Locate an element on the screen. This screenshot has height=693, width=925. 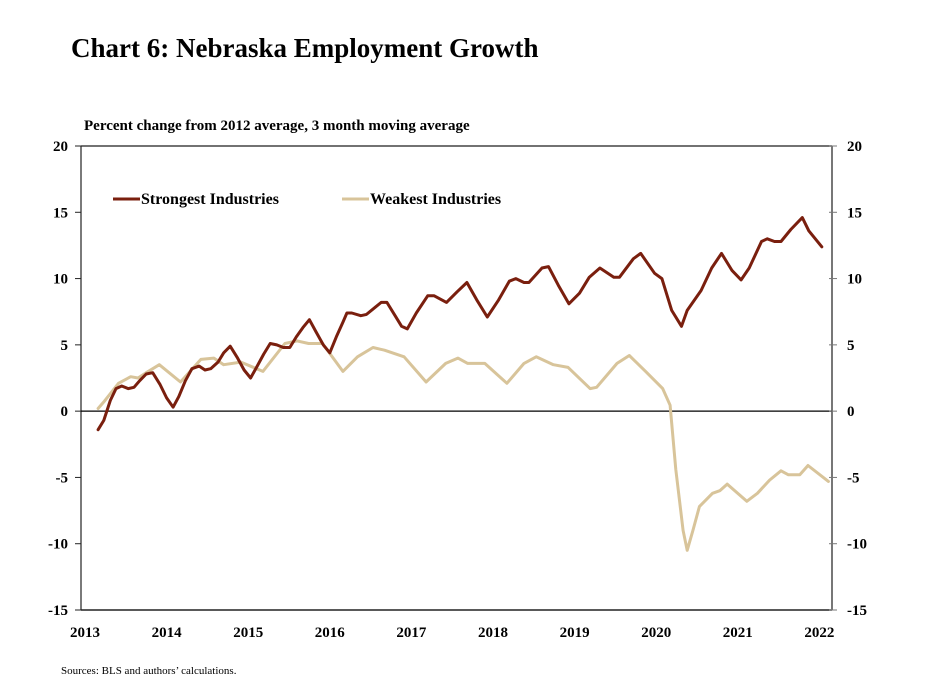
x-tick-label: 2020 is located at coordinates (656, 633).